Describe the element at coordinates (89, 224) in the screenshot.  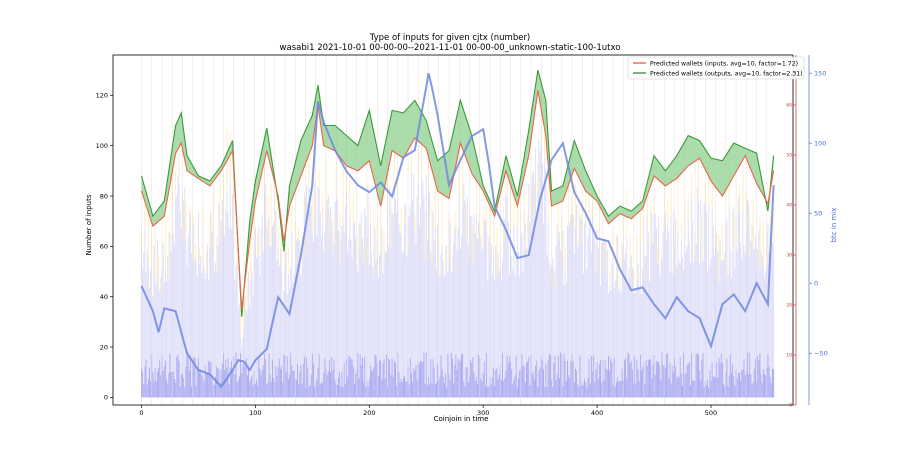
I see `y-axis-label: Number of inputs` at that location.